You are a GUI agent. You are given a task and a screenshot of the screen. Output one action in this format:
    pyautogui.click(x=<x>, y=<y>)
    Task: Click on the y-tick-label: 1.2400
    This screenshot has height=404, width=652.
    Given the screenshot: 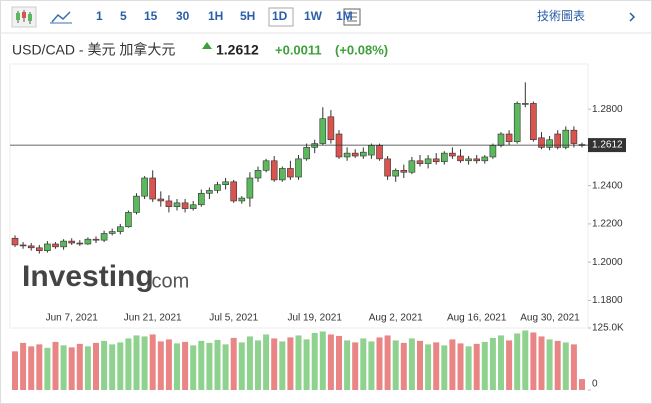 What is the action you would take?
    pyautogui.click(x=607, y=185)
    